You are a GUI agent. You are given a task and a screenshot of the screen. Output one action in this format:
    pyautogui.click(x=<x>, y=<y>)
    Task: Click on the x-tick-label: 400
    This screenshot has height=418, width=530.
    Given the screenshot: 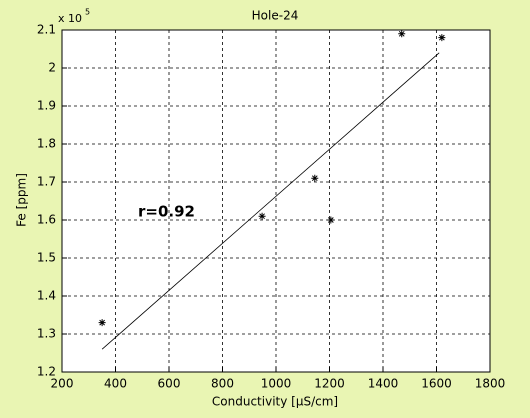 What is the action you would take?
    pyautogui.click(x=115, y=384)
    